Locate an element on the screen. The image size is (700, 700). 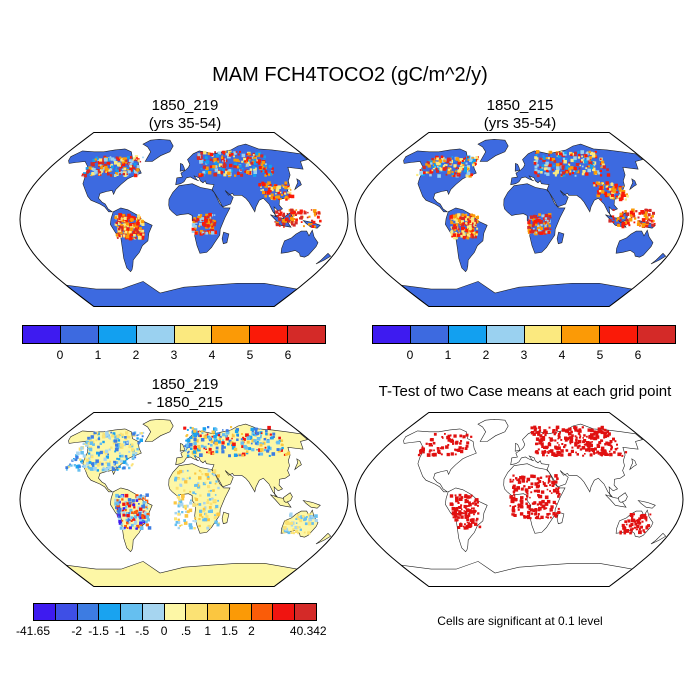
map-case1 is located at coordinates (184, 219).